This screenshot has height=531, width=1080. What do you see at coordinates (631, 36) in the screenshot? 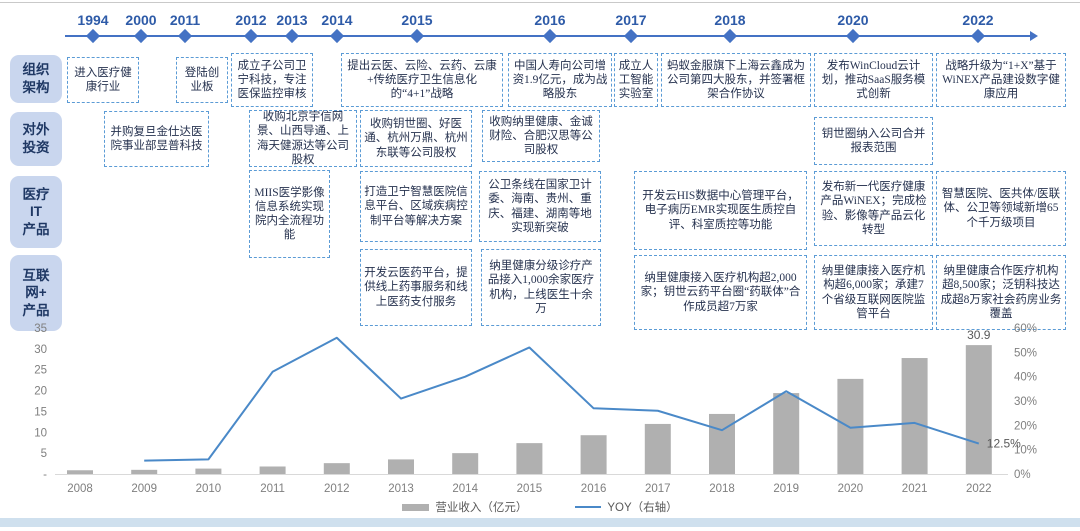
I see `timeline-marker-icon-2017` at bounding box center [631, 36].